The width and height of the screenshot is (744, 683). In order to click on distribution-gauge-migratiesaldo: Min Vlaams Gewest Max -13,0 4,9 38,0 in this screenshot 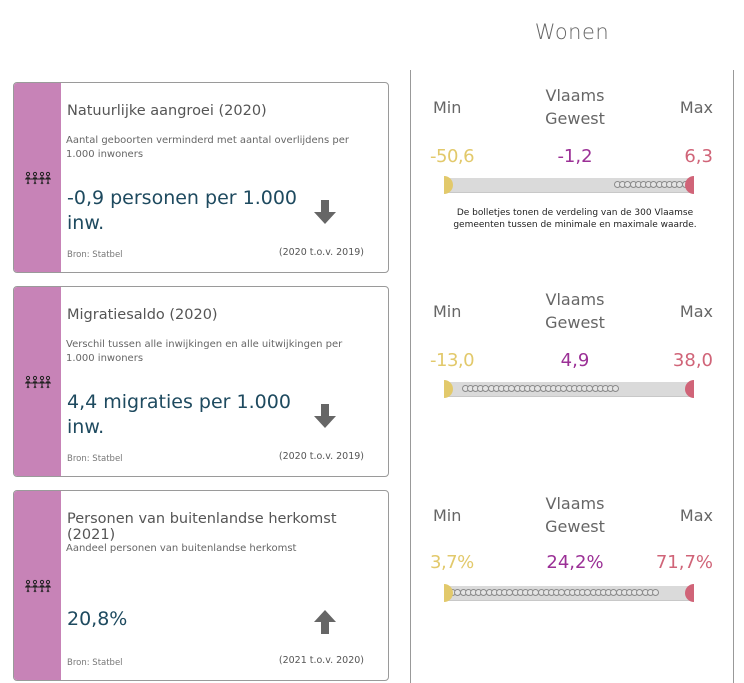, I will do `click(575, 348)`.